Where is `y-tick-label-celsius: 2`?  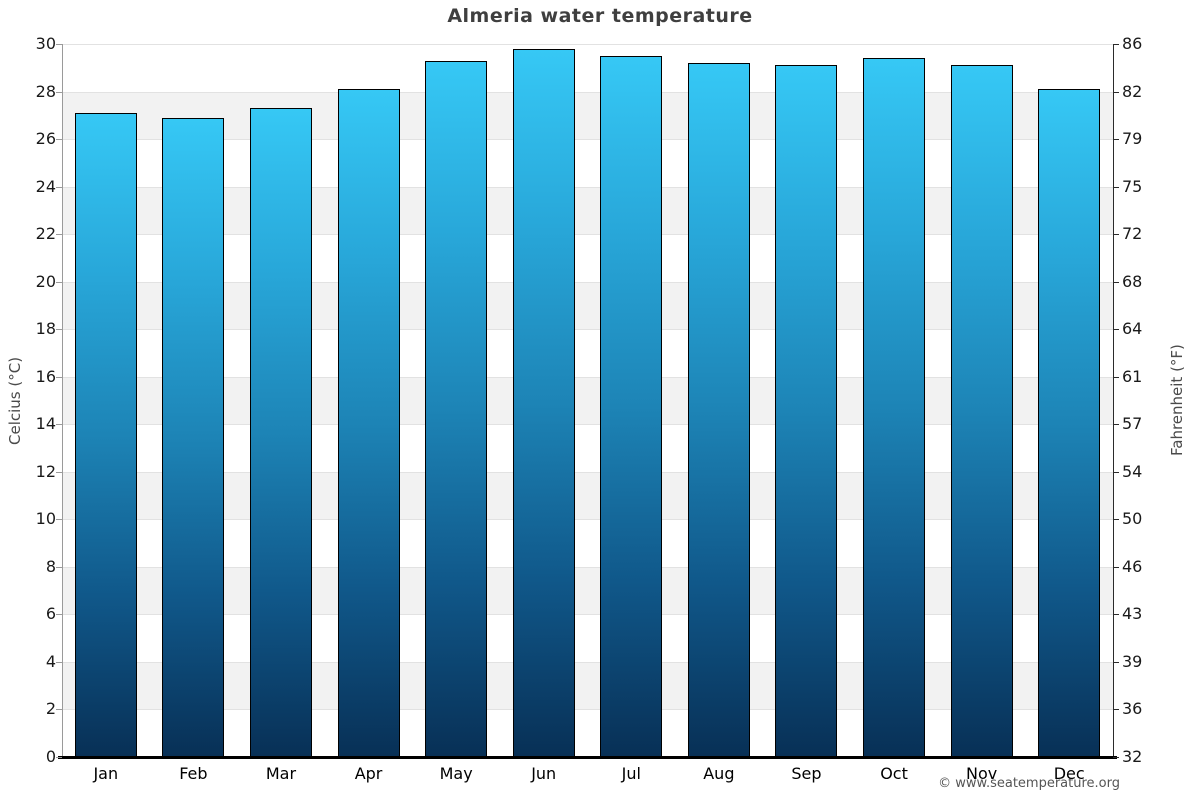
y-tick-label-celsius: 2 is located at coordinates (50, 709).